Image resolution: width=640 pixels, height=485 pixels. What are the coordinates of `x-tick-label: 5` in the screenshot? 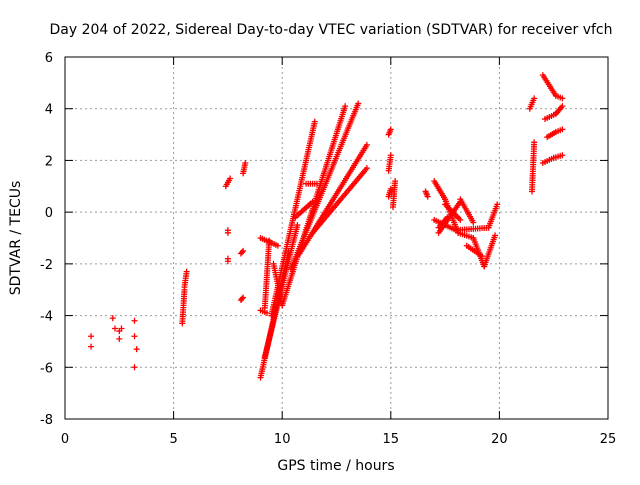 It's located at (173, 439).